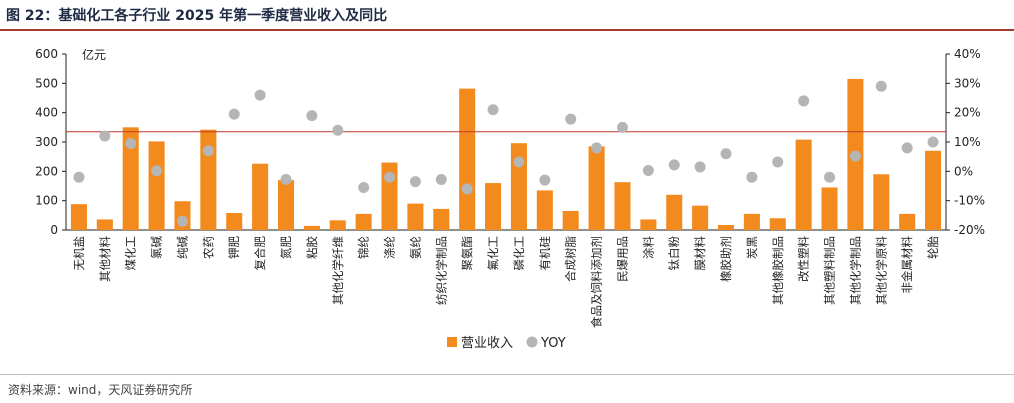 The image size is (1014, 403). Describe the element at coordinates (804, 259) in the screenshot. I see `category-label: 改性塑料` at that location.